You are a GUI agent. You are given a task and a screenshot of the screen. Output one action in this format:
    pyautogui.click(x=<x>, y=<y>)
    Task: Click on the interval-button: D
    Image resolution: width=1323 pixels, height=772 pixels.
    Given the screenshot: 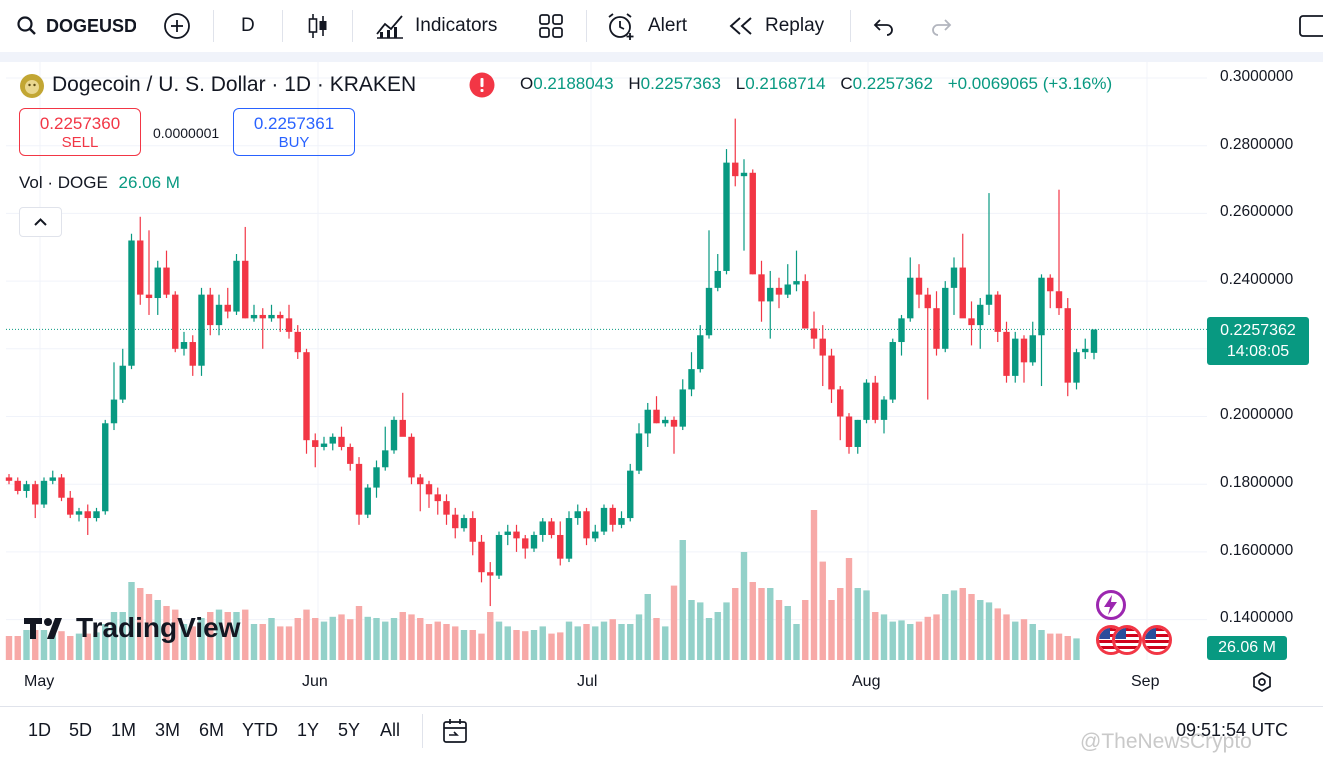 What is the action you would take?
    pyautogui.click(x=248, y=26)
    